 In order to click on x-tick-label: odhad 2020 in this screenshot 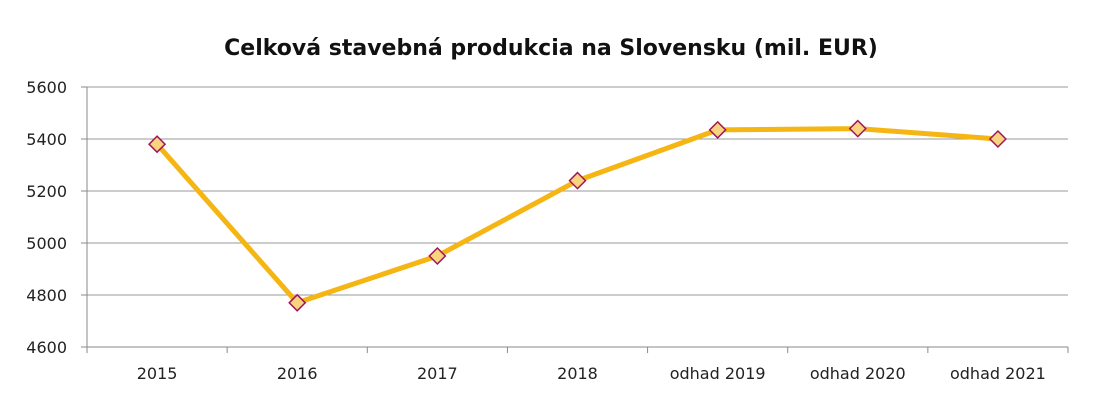, I will do `click(858, 373)`.